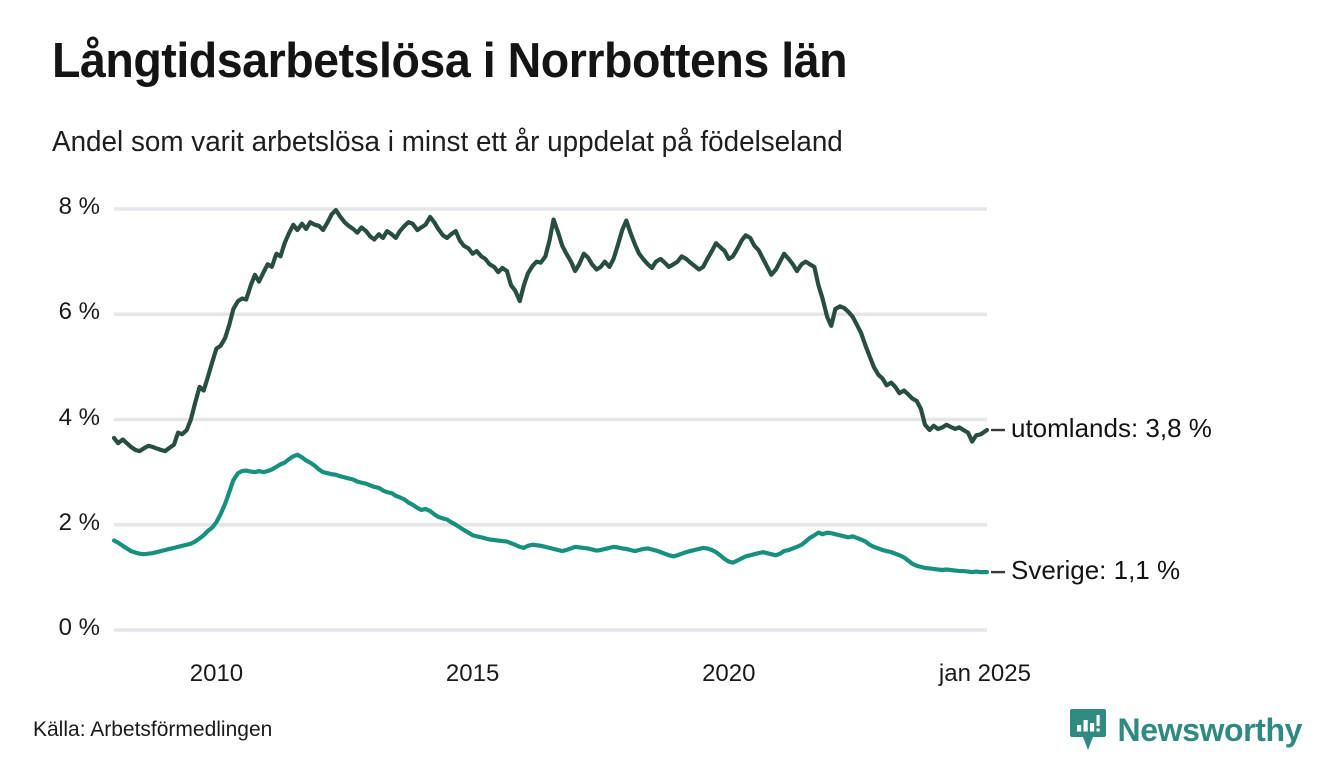  I want to click on bar-chart-speech-bubble-icon, so click(1088, 730).